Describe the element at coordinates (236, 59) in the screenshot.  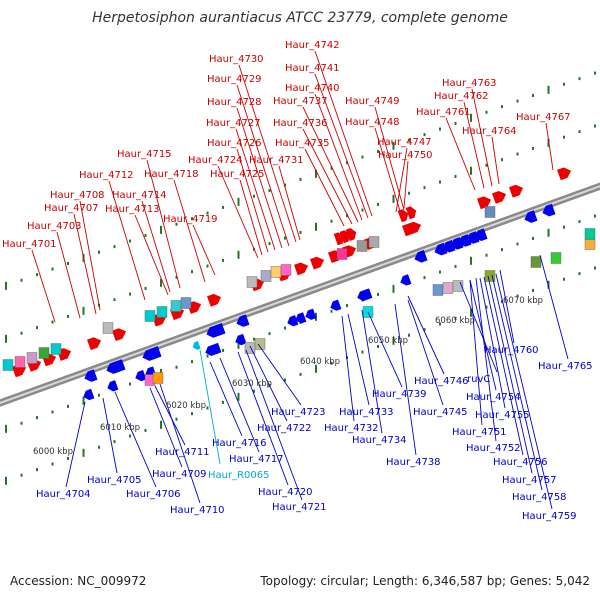
I see `forward-gene-label: Haur_4730` at that location.